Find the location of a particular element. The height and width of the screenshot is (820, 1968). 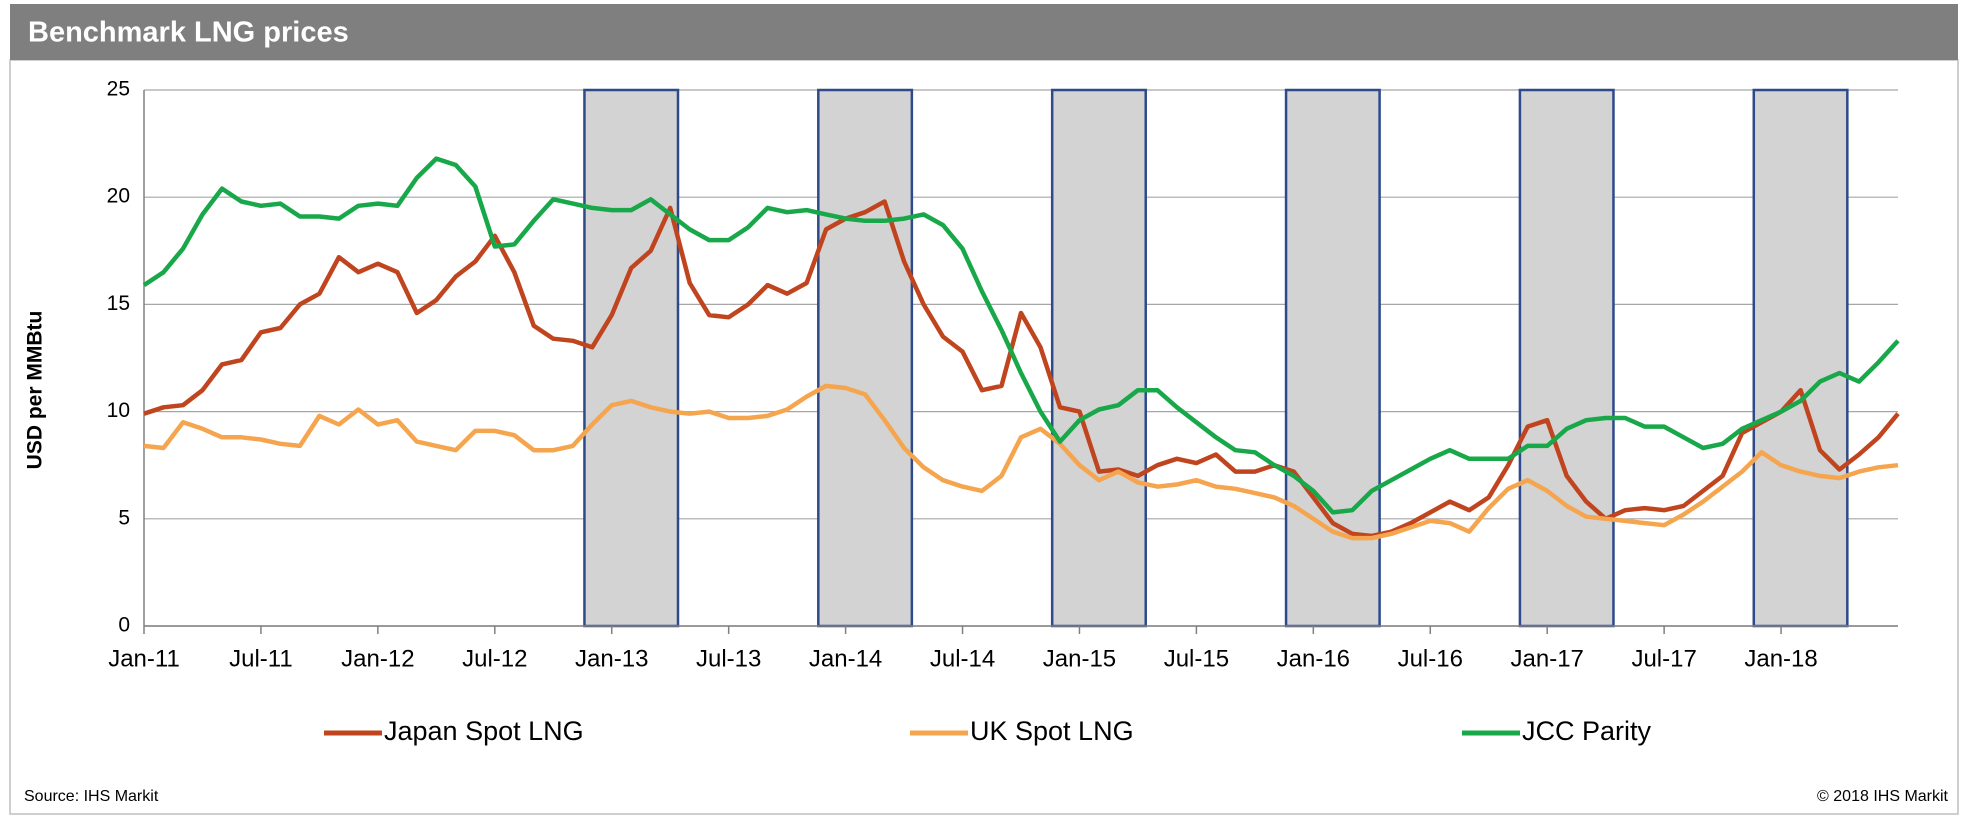

x-tick-label: Jul-14 is located at coordinates (962, 658).